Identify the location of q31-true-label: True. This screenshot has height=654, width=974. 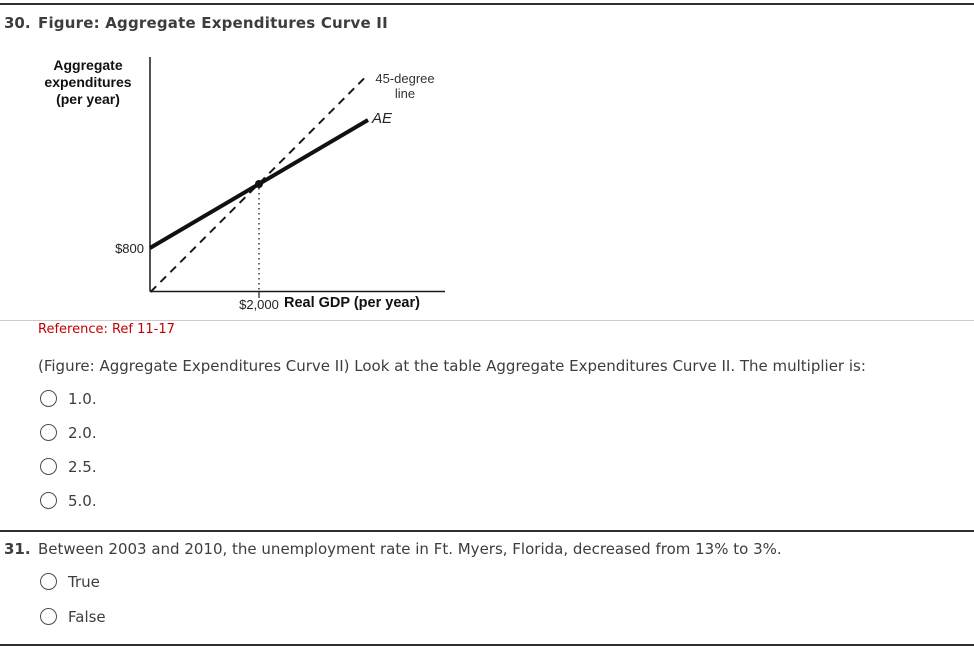
(84, 582).